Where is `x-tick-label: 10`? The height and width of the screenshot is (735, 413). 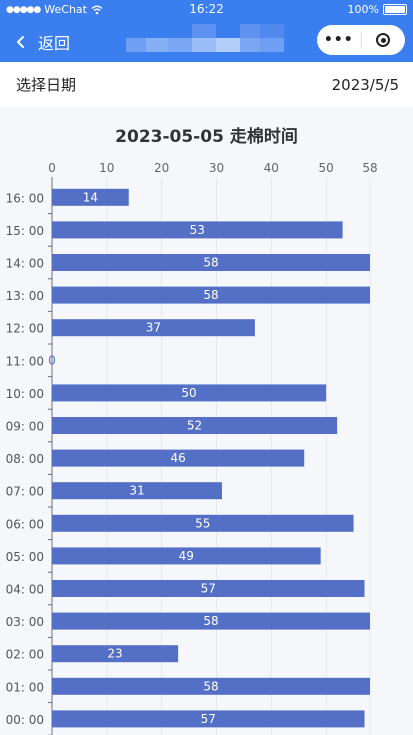
x-tick-label: 10 is located at coordinates (106, 168).